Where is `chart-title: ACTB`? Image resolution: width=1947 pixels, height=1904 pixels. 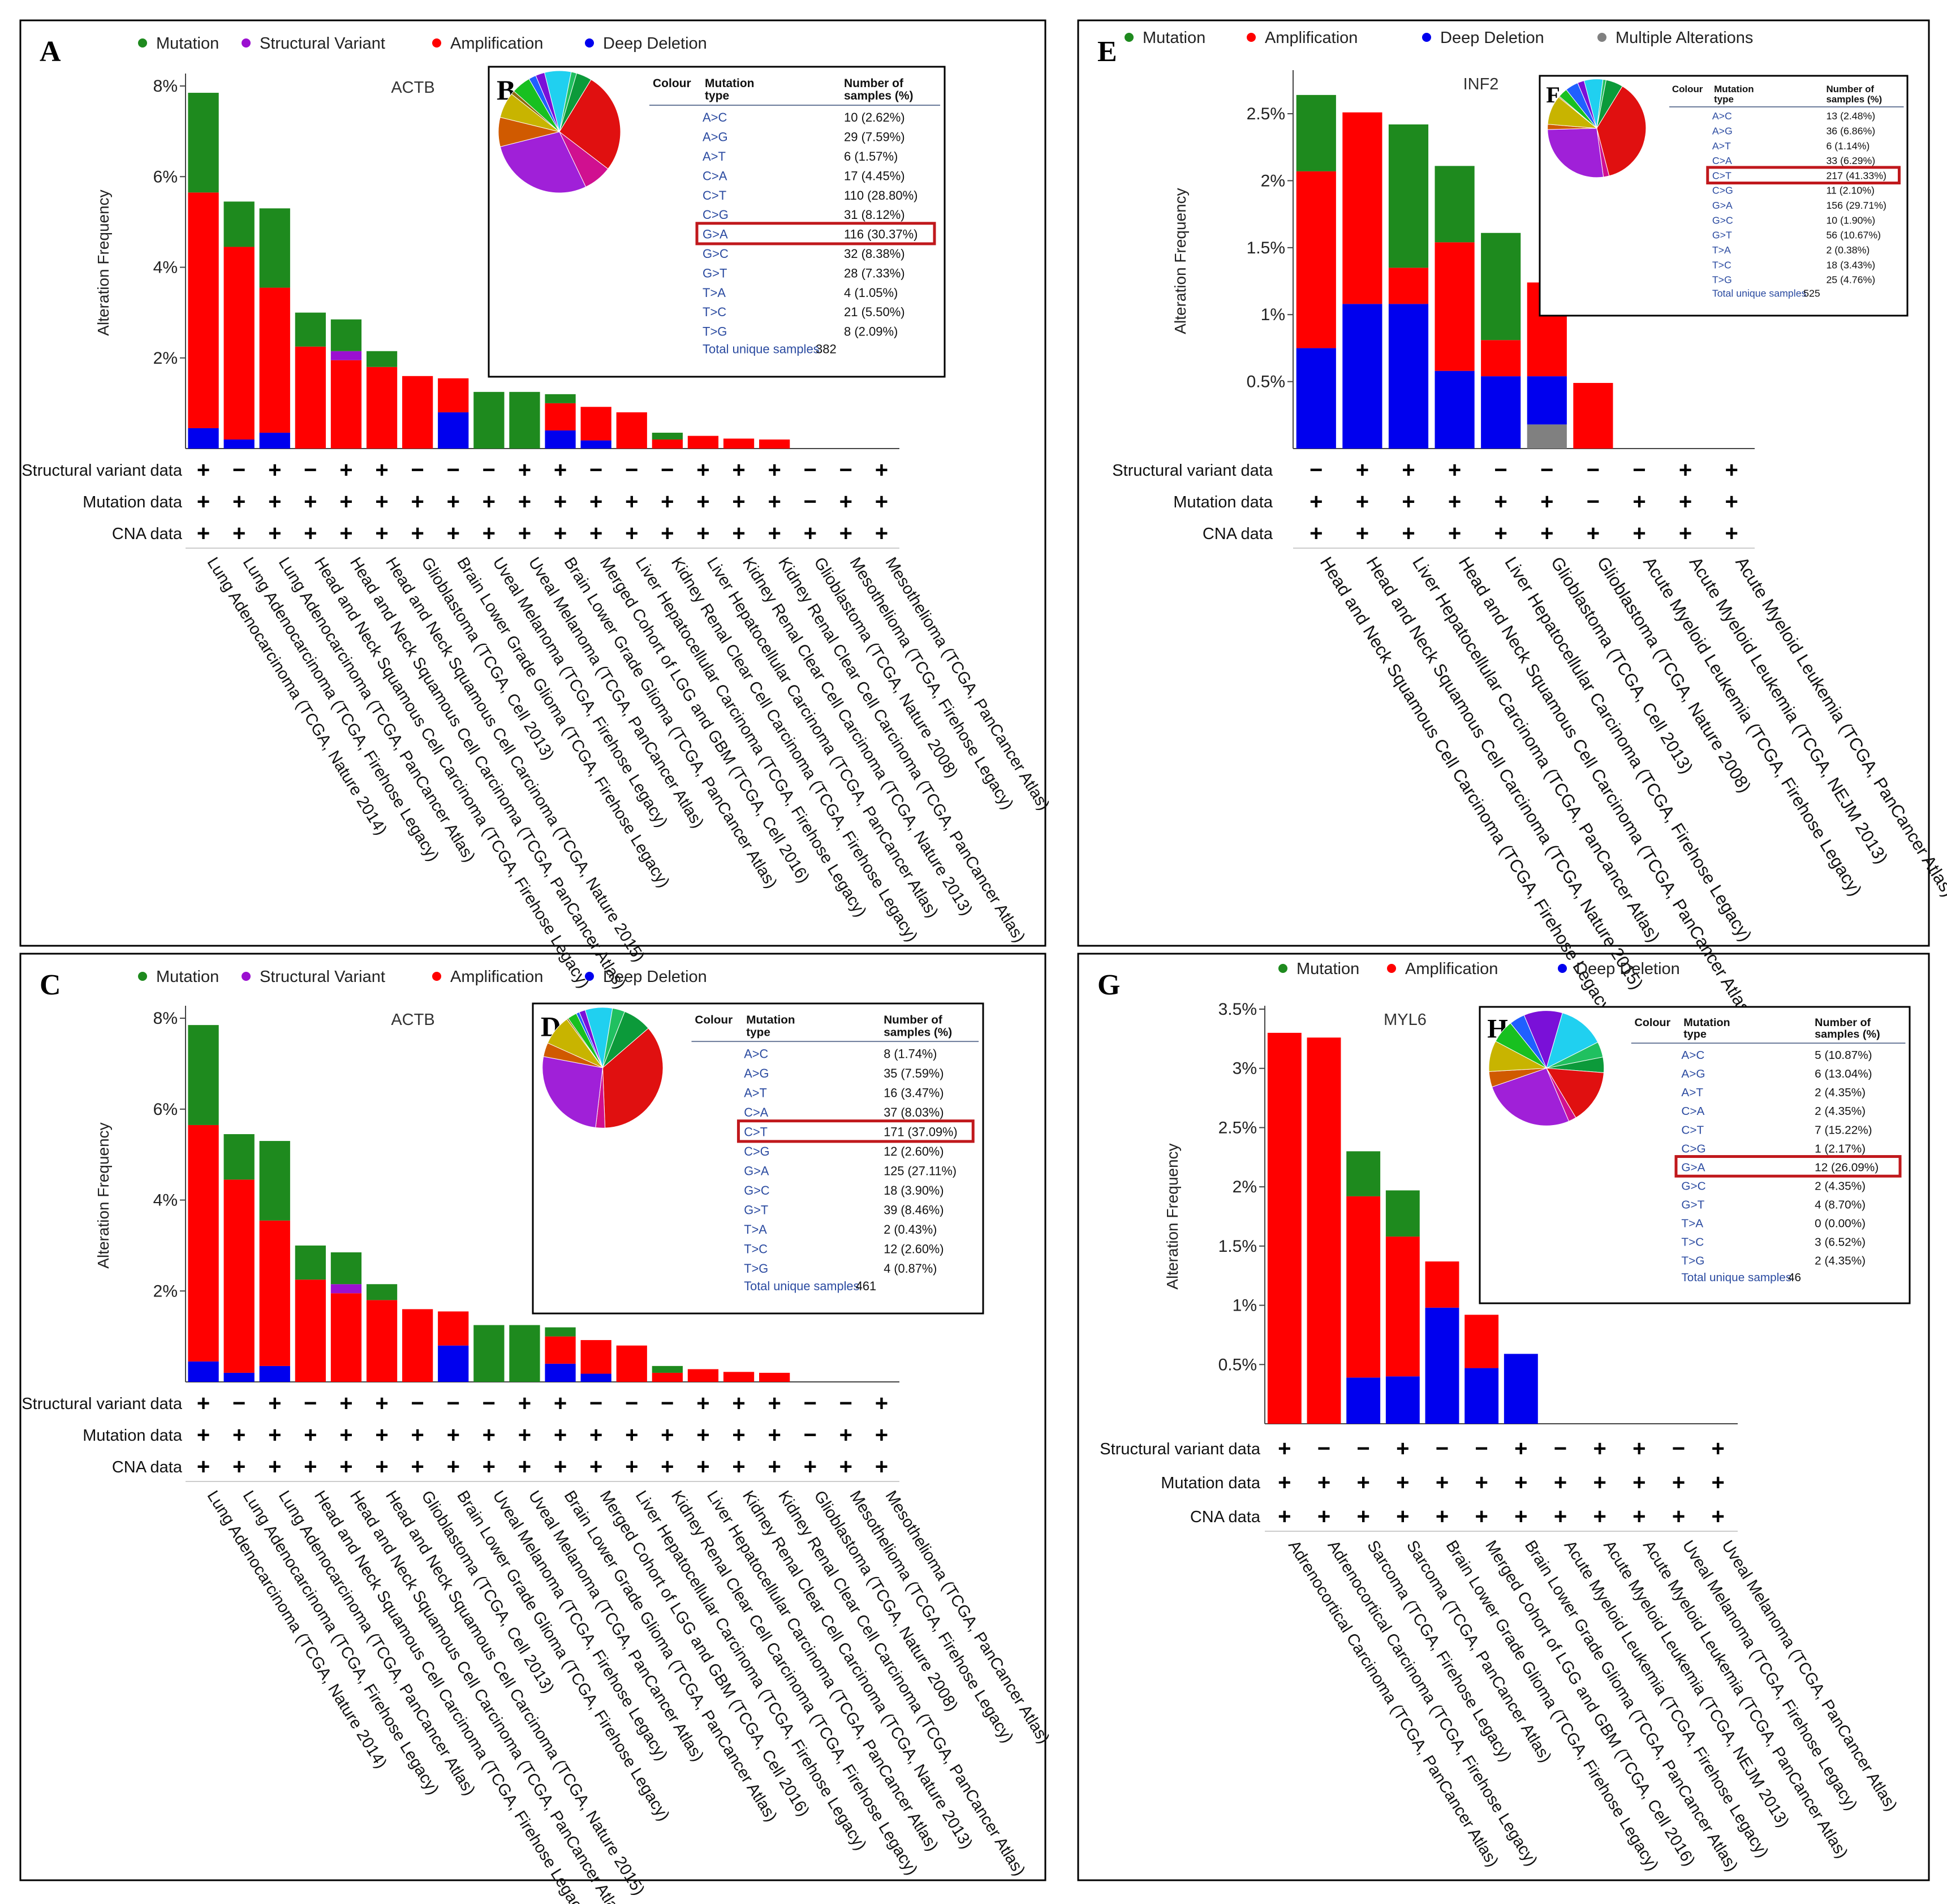
chart-title: ACTB is located at coordinates (412, 88).